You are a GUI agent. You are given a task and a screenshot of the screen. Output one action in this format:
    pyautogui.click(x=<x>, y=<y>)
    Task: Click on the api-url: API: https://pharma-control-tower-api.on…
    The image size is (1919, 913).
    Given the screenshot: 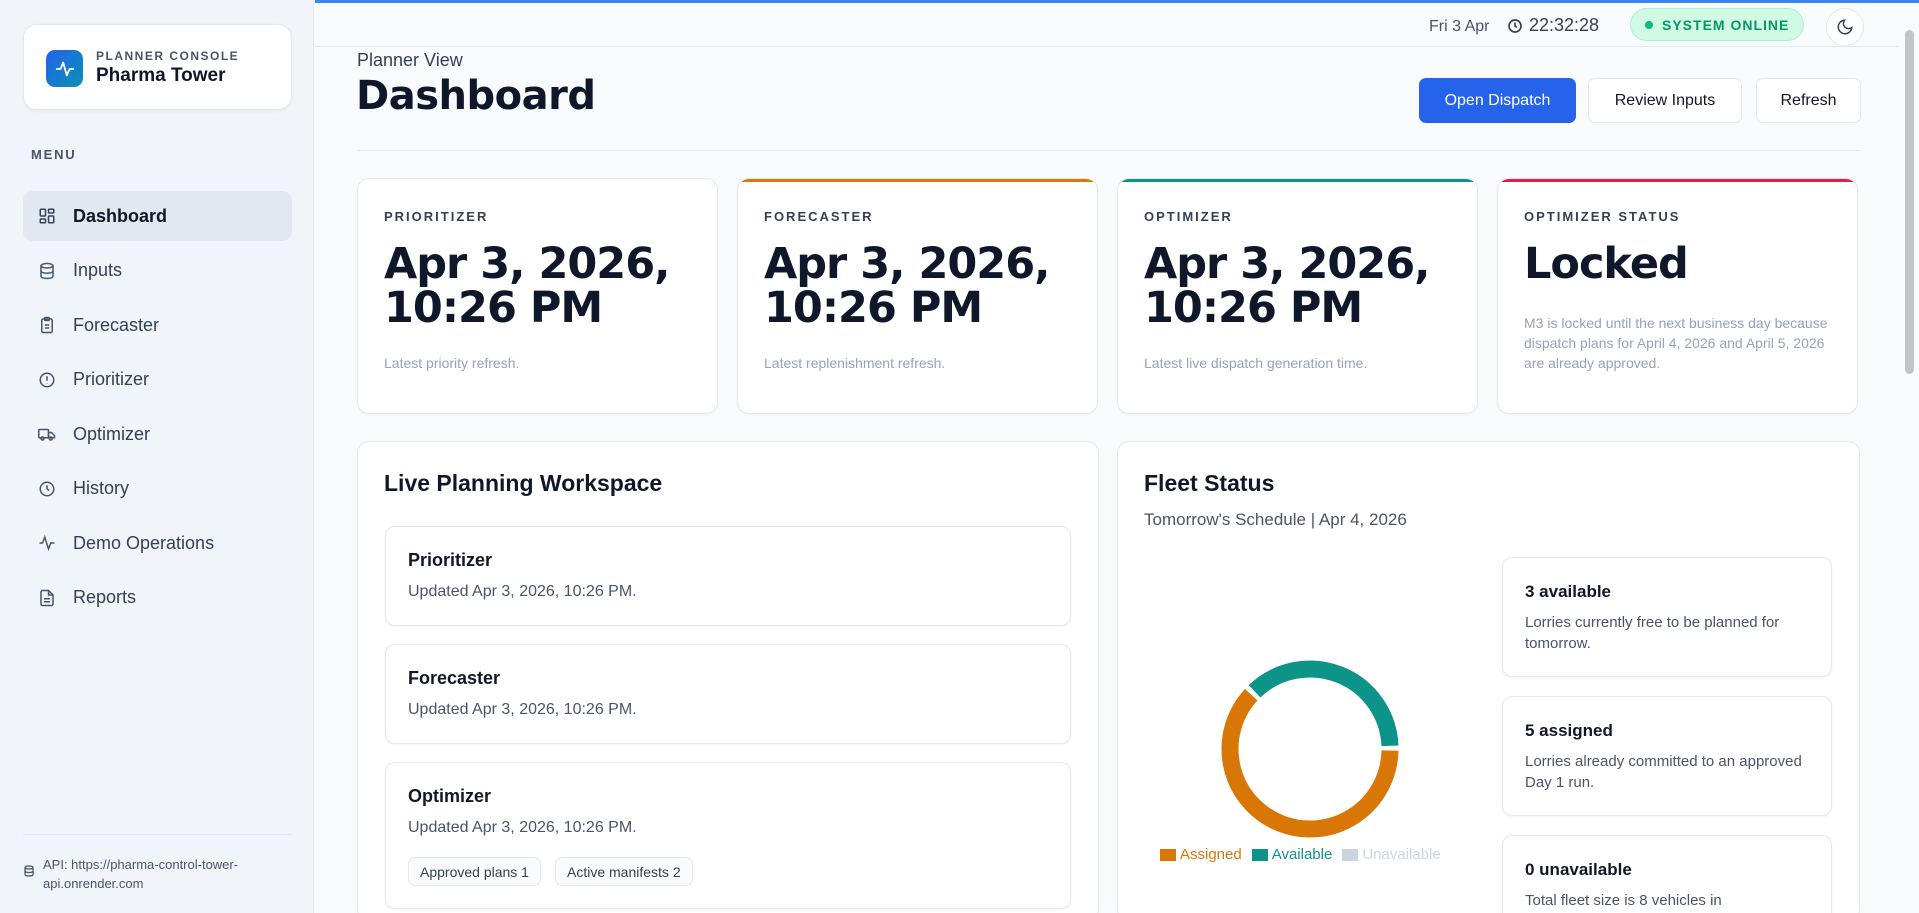 What is the action you would take?
    pyautogui.click(x=141, y=874)
    